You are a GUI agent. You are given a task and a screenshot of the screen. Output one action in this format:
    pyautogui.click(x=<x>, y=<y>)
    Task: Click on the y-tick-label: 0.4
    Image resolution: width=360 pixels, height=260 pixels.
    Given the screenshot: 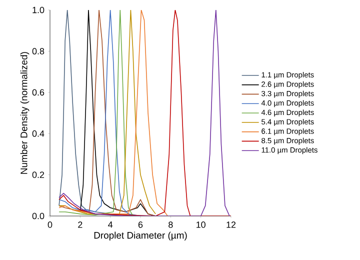 What is the action you would take?
    pyautogui.click(x=38, y=133)
    